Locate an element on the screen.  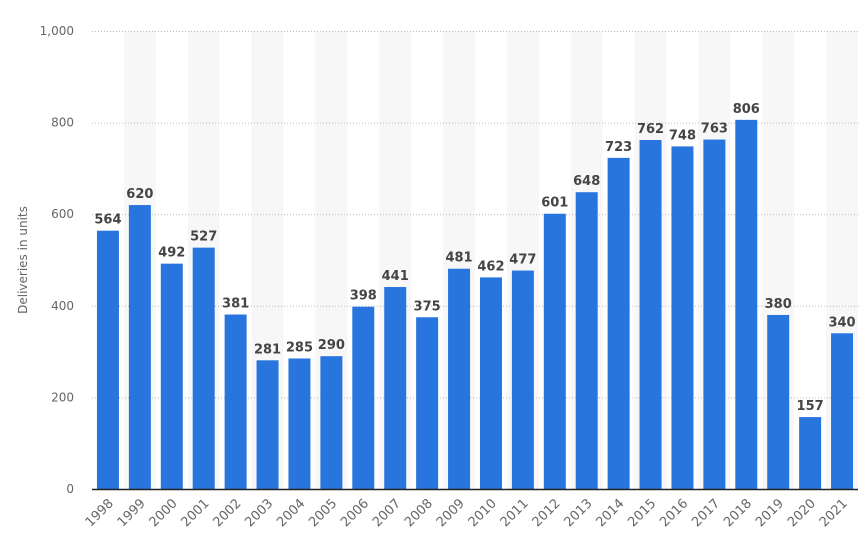
x-tick-label: 2016 is located at coordinates (674, 513).